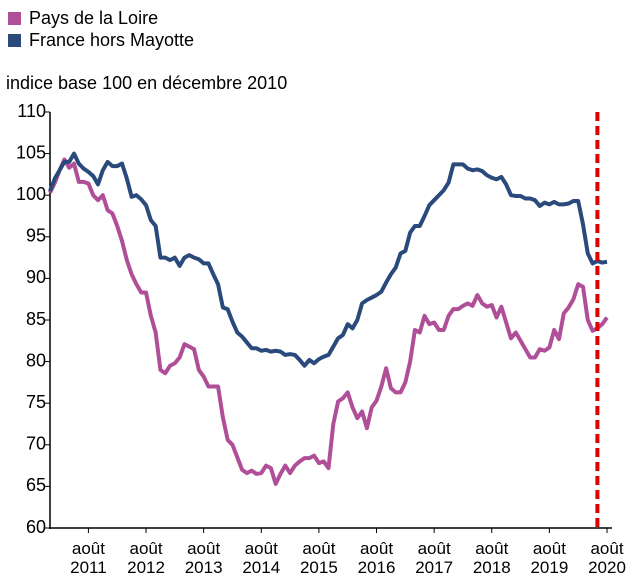  Describe the element at coordinates (146, 558) in the screenshot. I see `x-tick-label: août 2012` at that location.